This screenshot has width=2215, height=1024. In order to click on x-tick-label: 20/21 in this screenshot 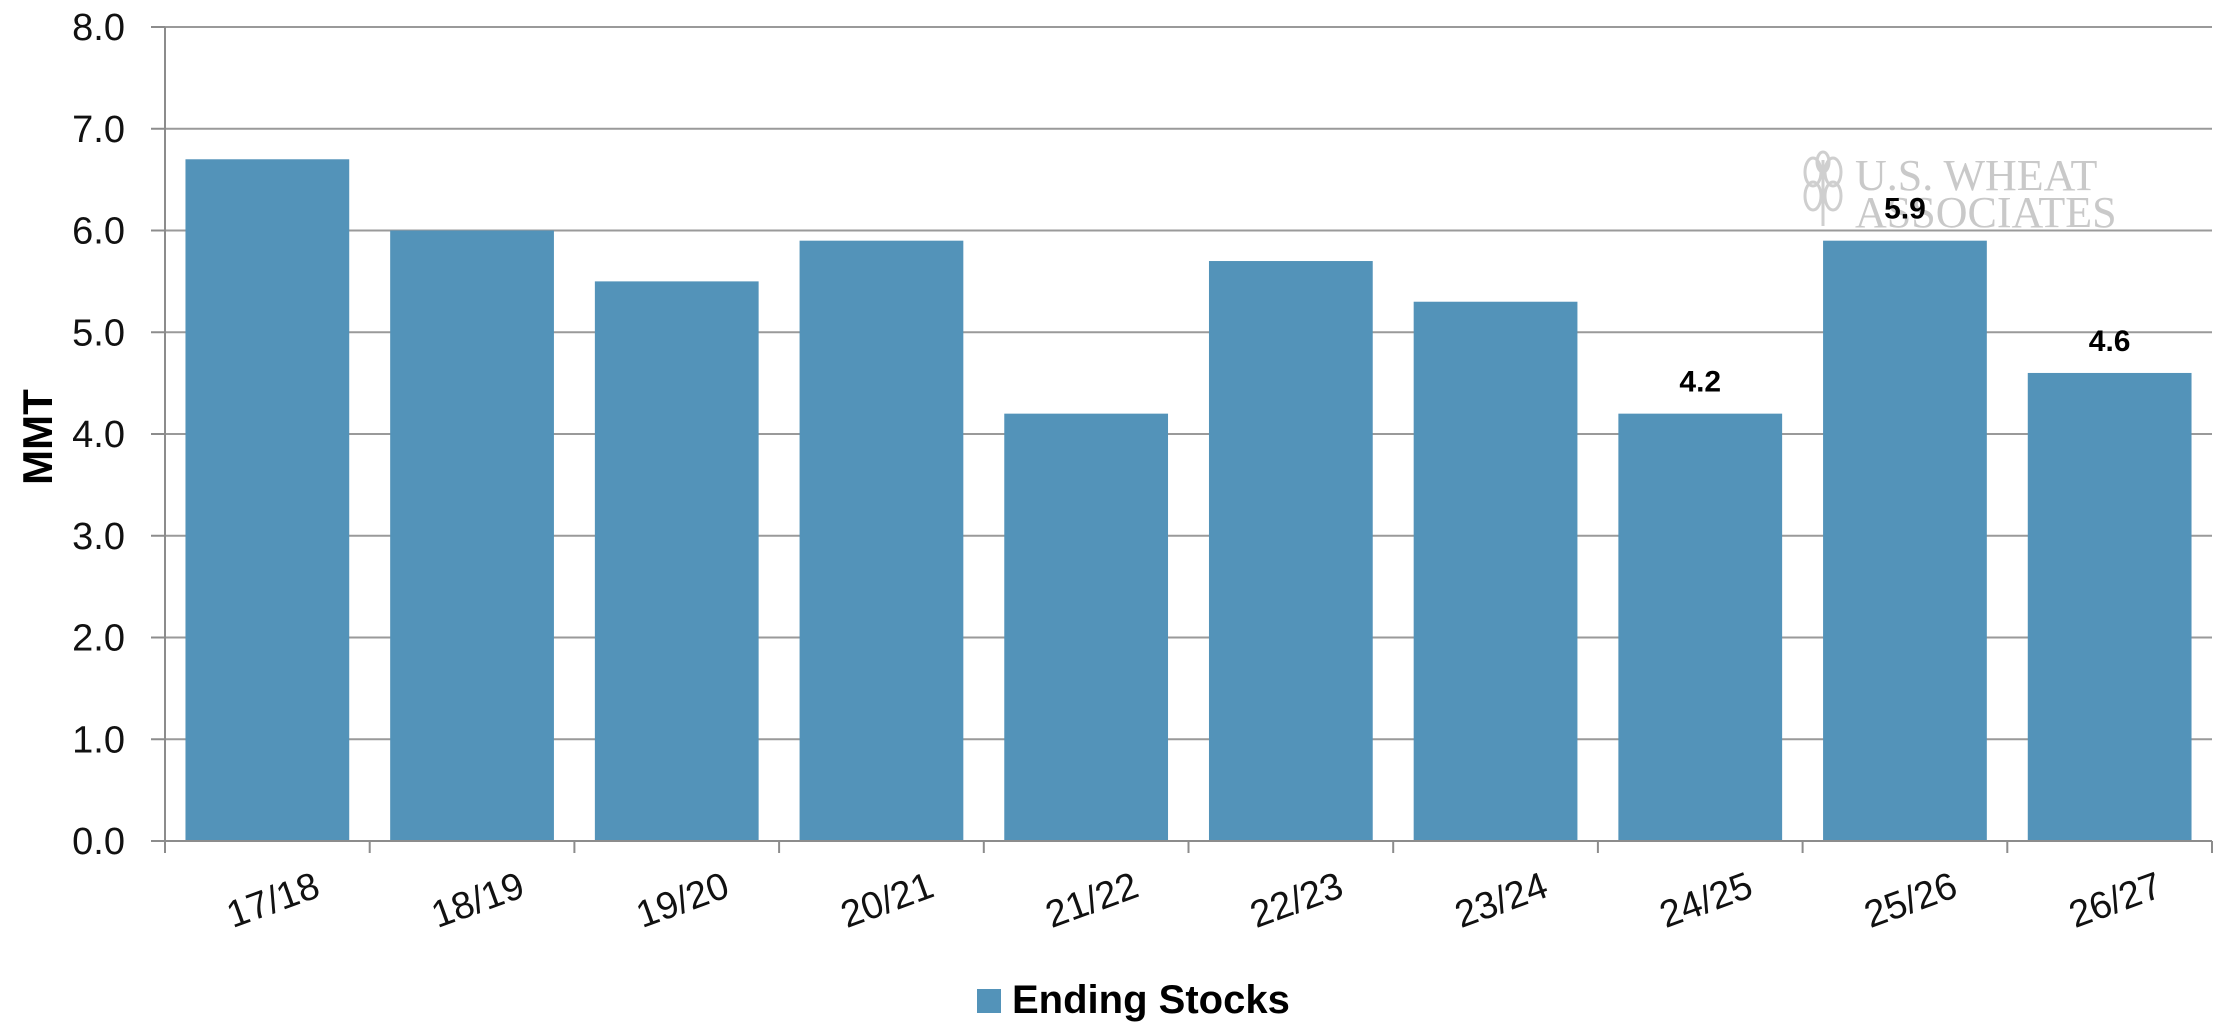, I will do `click(887, 901)`.